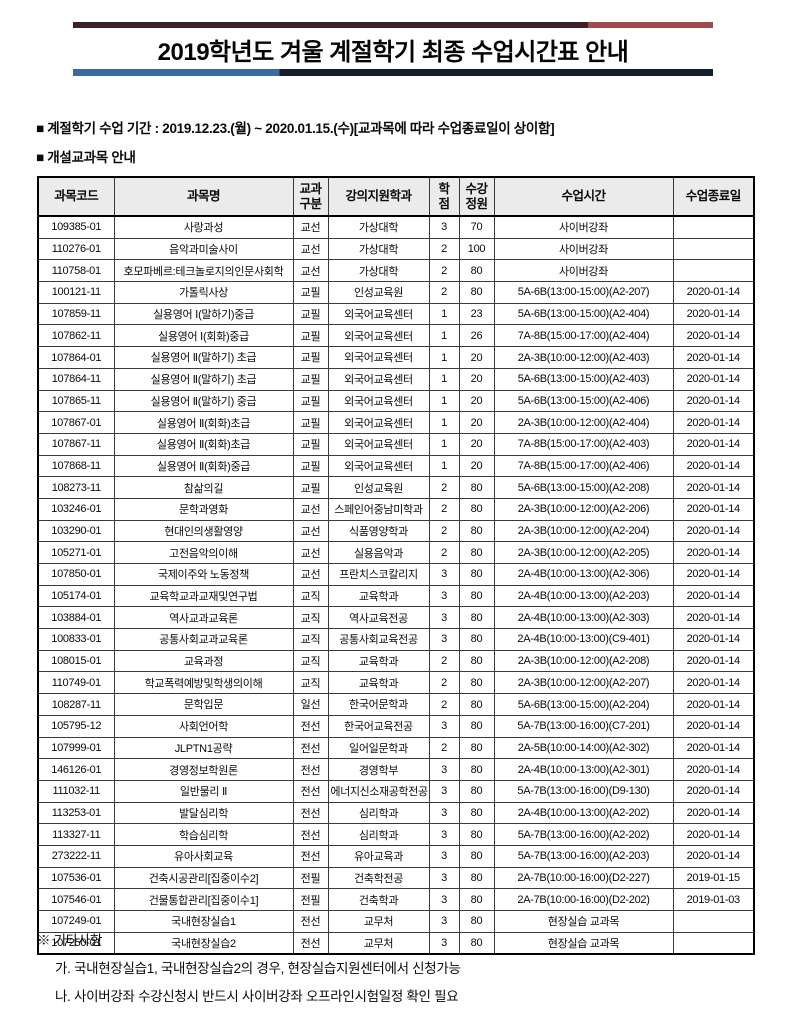 The image size is (789, 1013). Describe the element at coordinates (476, 196) in the screenshot. I see `column-header: 수강 정원` at that location.